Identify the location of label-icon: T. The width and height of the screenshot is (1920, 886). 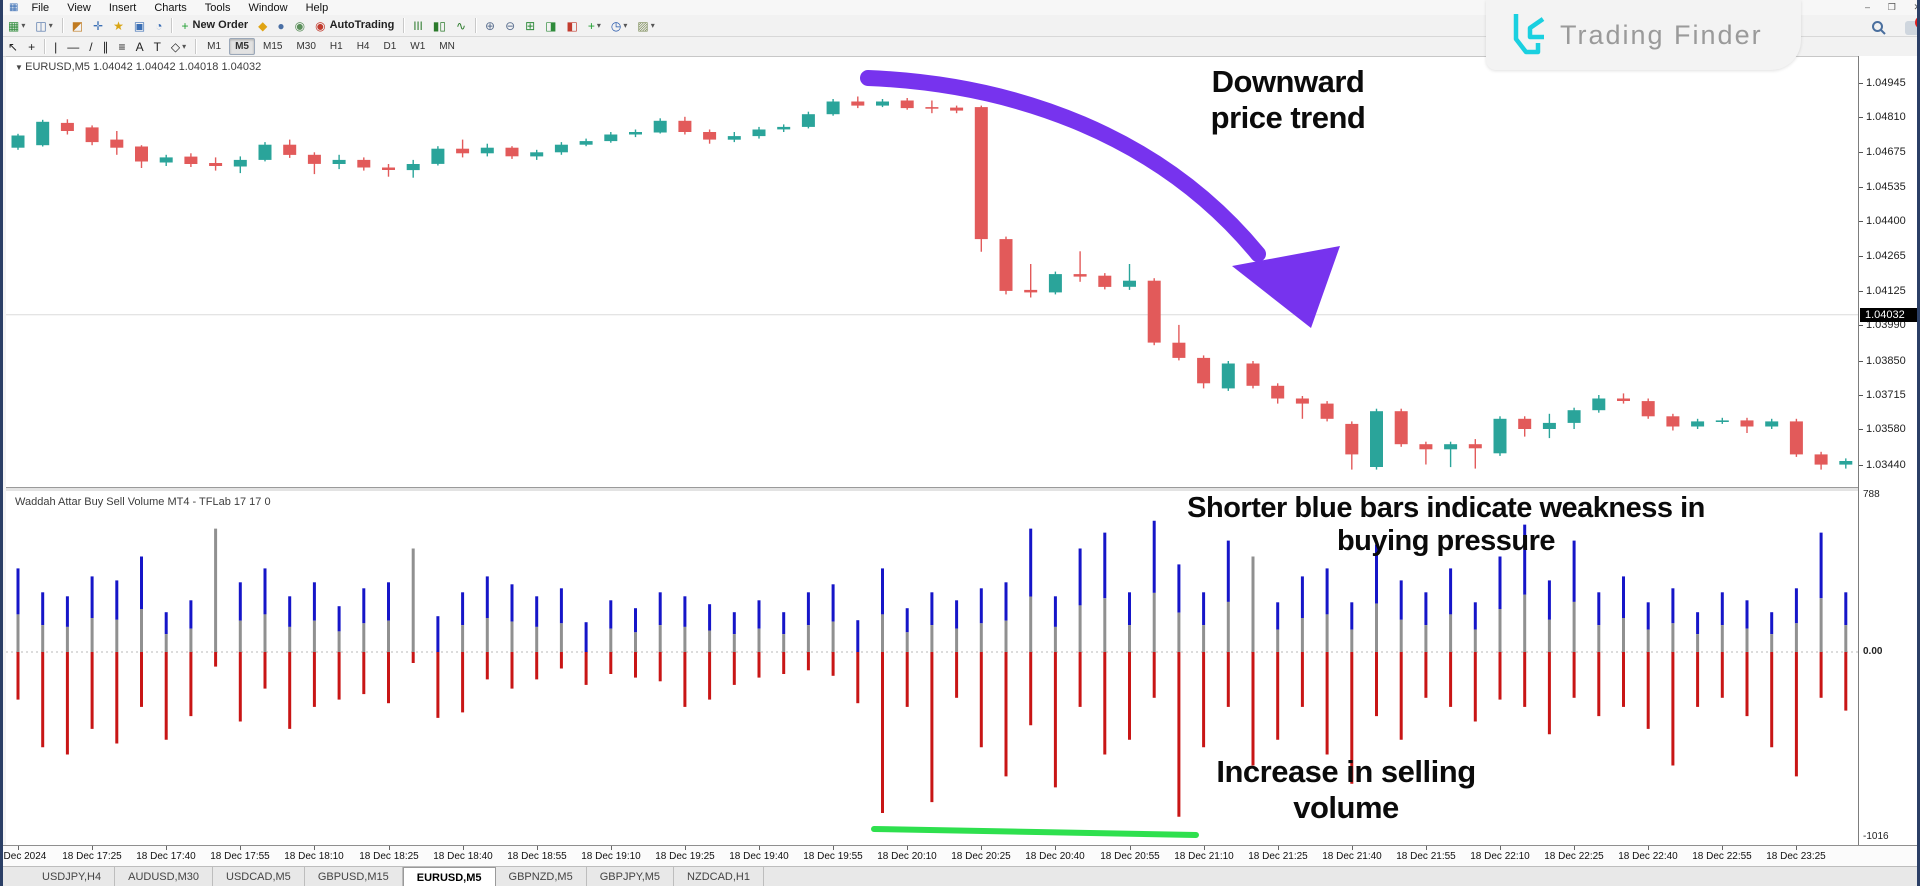
(157, 46).